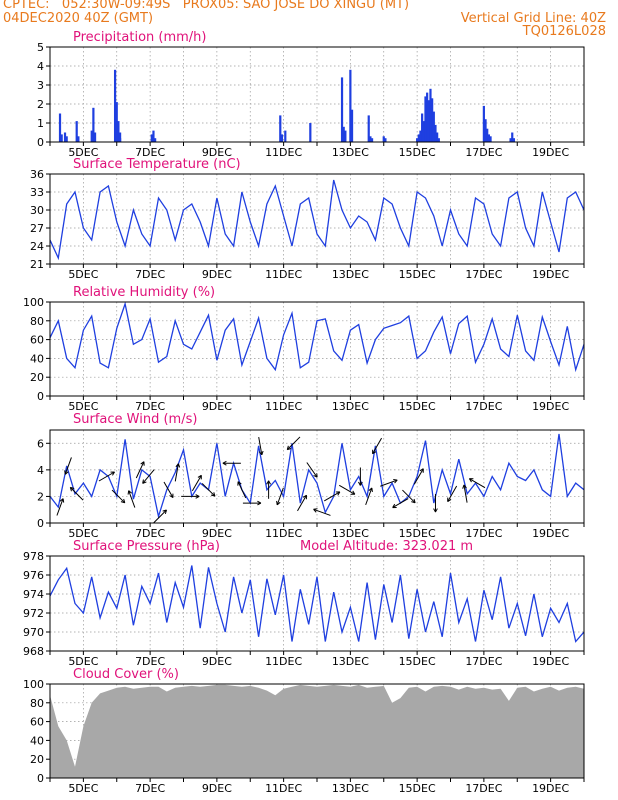 The image size is (618, 800). What do you see at coordinates (78, 18) in the screenshot?
I see `run-date: 04DEC2020 40Z (GMT)` at bounding box center [78, 18].